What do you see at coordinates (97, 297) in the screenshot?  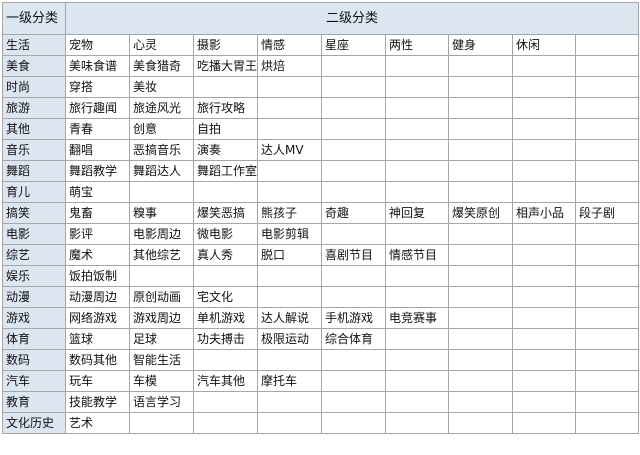 I see `secondary-category-cell: 动漫周边` at bounding box center [97, 297].